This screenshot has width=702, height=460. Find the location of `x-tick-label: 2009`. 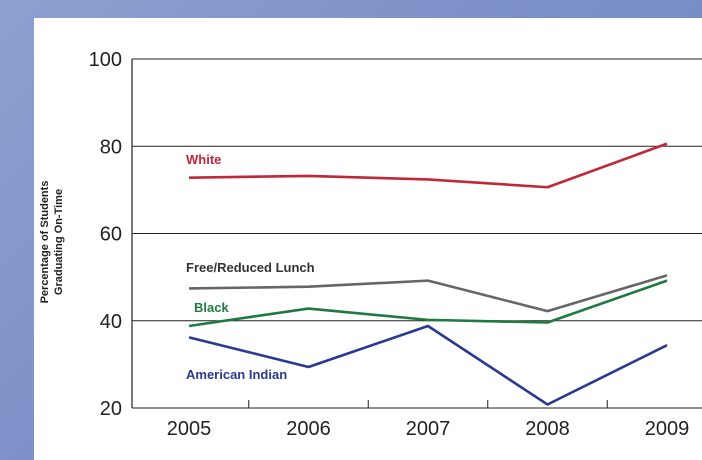

x-tick-label: 2009 is located at coordinates (667, 429).